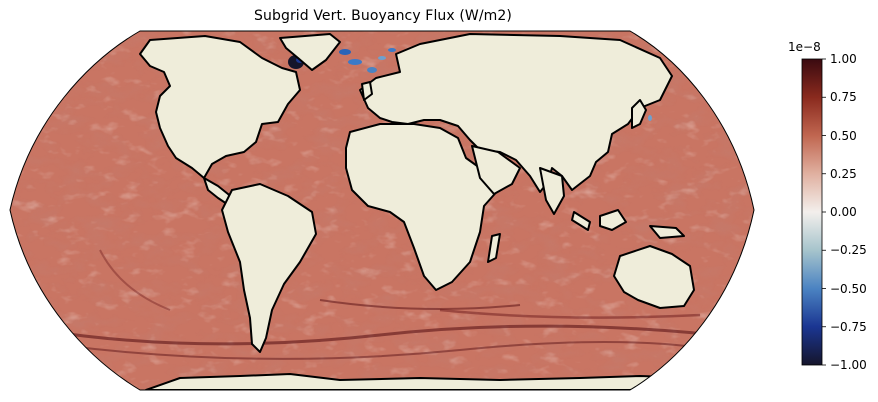 This screenshot has height=402, width=878. Describe the element at coordinates (310, 52) in the screenshot. I see `greenland` at that location.